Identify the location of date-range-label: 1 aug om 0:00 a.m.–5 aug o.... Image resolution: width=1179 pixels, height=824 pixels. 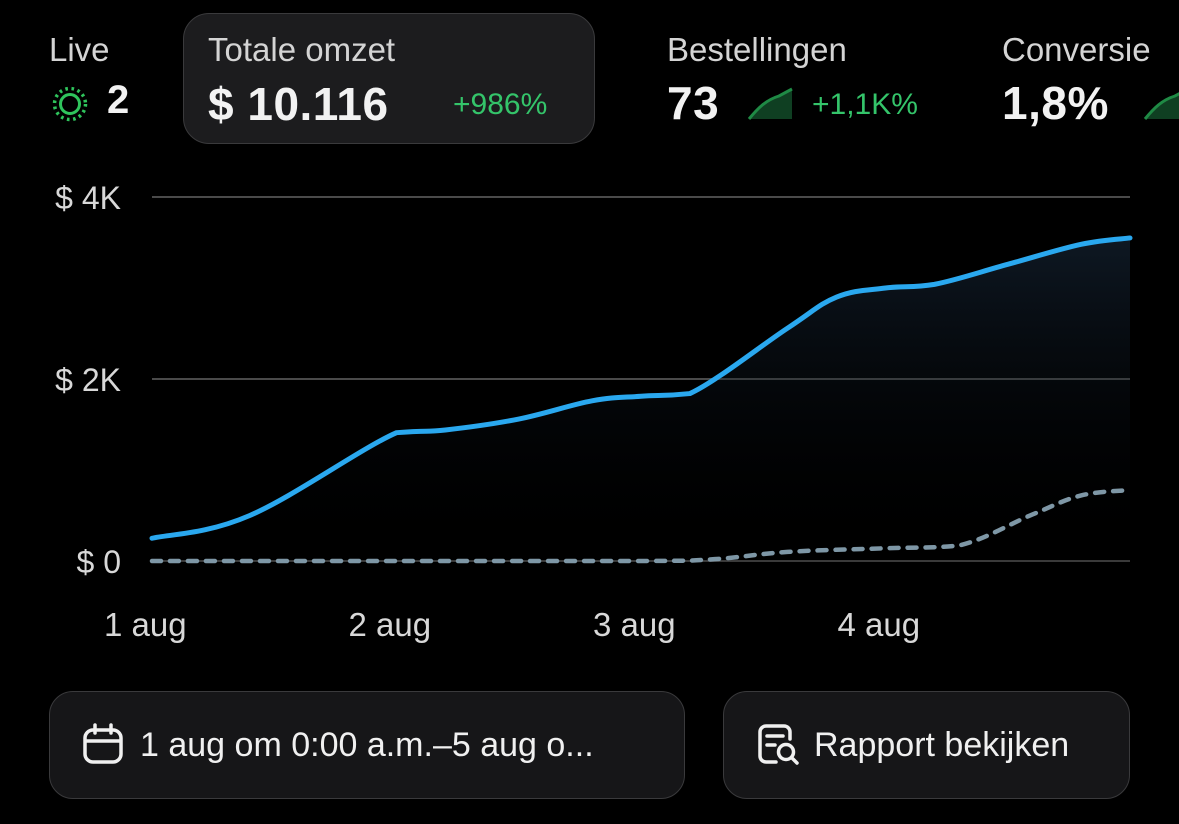
(367, 744).